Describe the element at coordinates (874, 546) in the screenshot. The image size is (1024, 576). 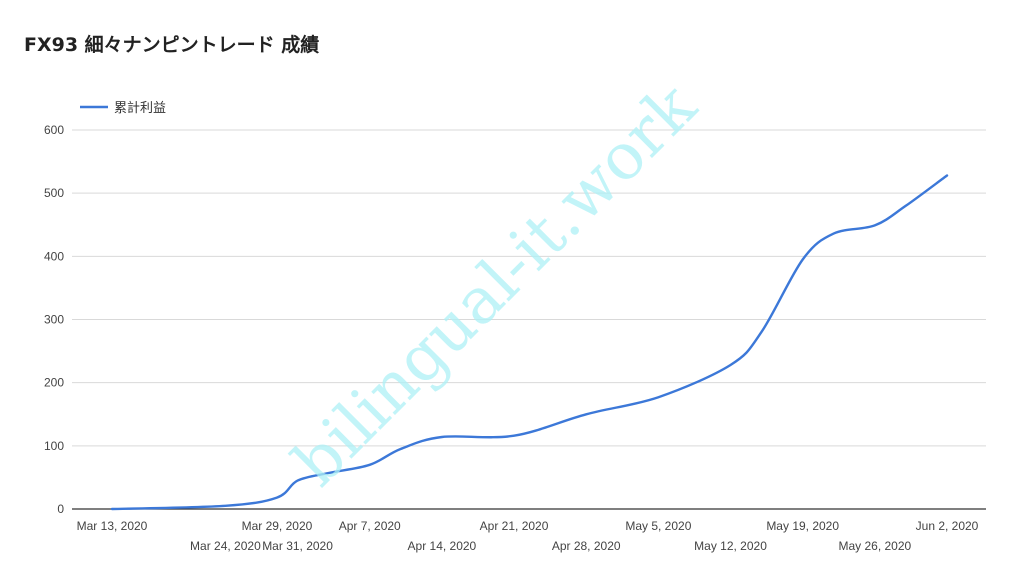
I see `x-tick-label: May 26, 2020` at that location.